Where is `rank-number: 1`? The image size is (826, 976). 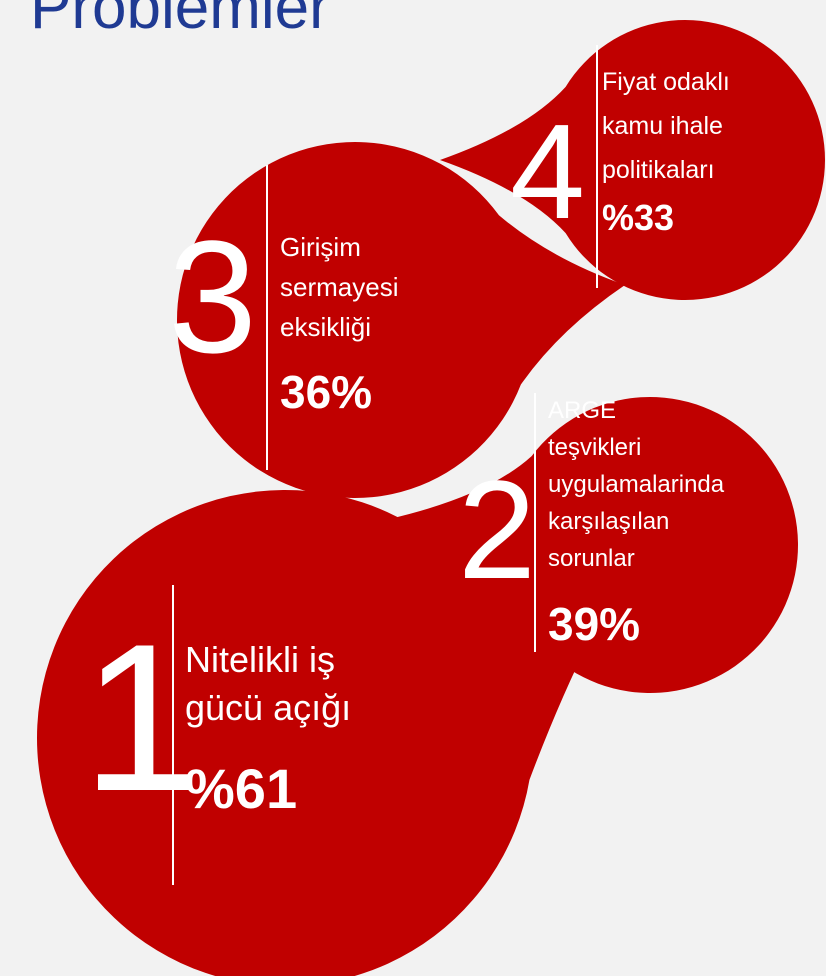 rank-number: 1 is located at coordinates (140, 717).